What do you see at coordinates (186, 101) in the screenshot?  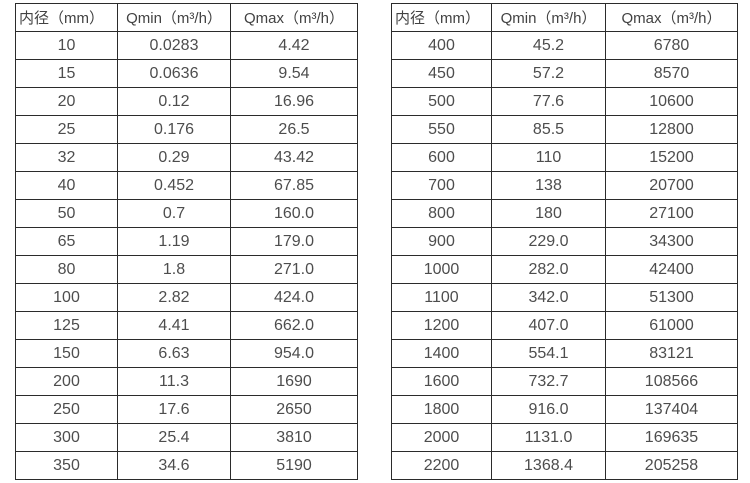 I see `table-row: 20 0.12 16.96` at bounding box center [186, 101].